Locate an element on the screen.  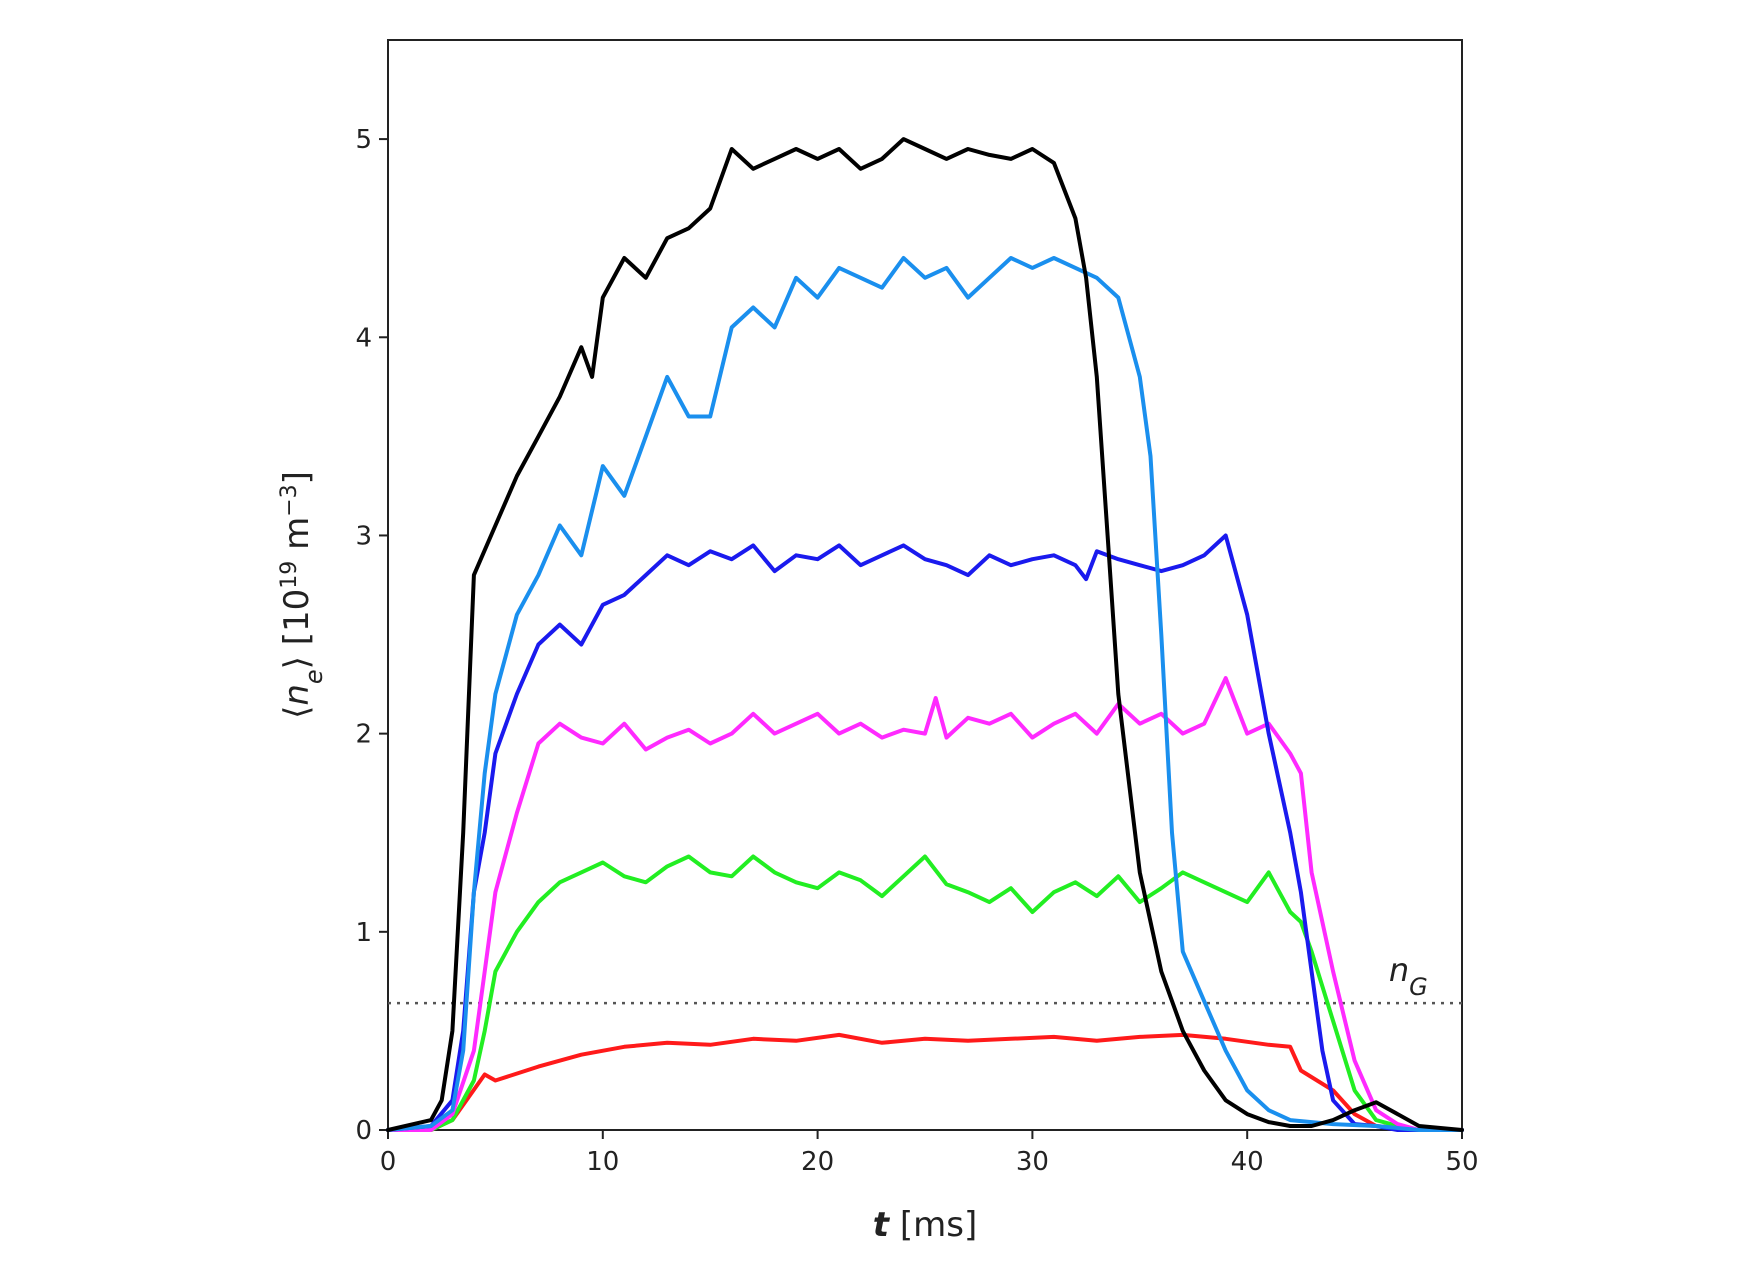
x-axis-label: t [ms] is located at coordinates (925, 1225).